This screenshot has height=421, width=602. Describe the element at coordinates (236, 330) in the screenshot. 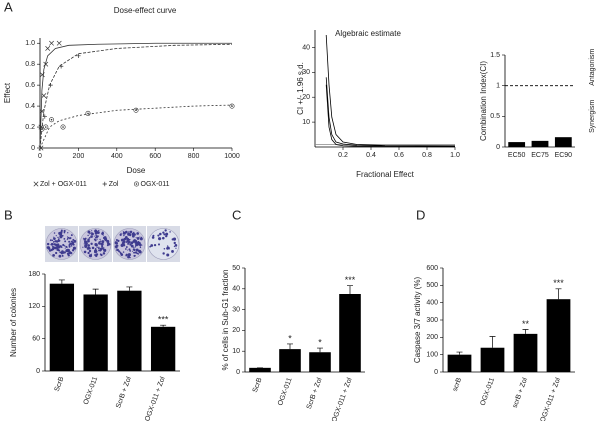

I see `y-tick-label: 20` at that location.